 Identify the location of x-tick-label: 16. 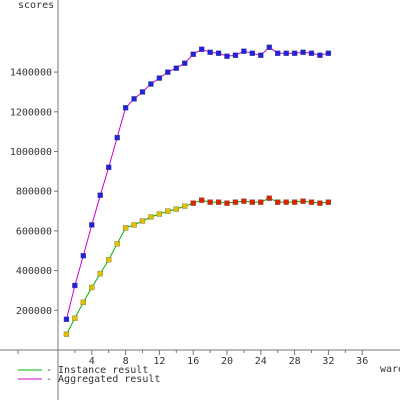
(193, 361).